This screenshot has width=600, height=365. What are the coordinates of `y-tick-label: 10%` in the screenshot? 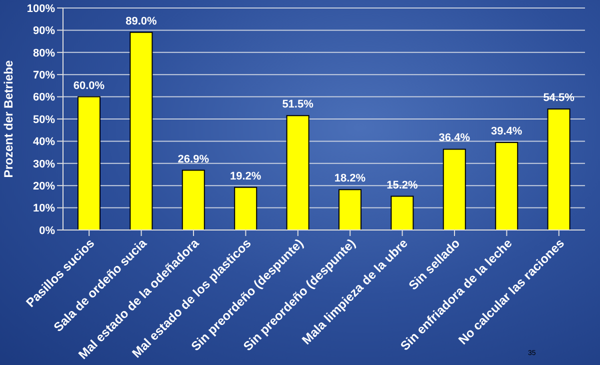 It's located at (44, 208).